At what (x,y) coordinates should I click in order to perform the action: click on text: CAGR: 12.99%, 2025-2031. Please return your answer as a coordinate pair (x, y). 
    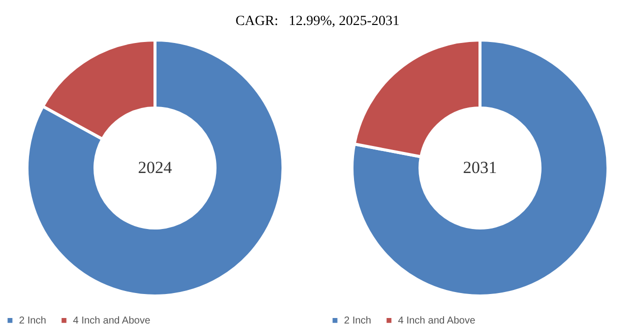
    Looking at the image, I should click on (317, 22).